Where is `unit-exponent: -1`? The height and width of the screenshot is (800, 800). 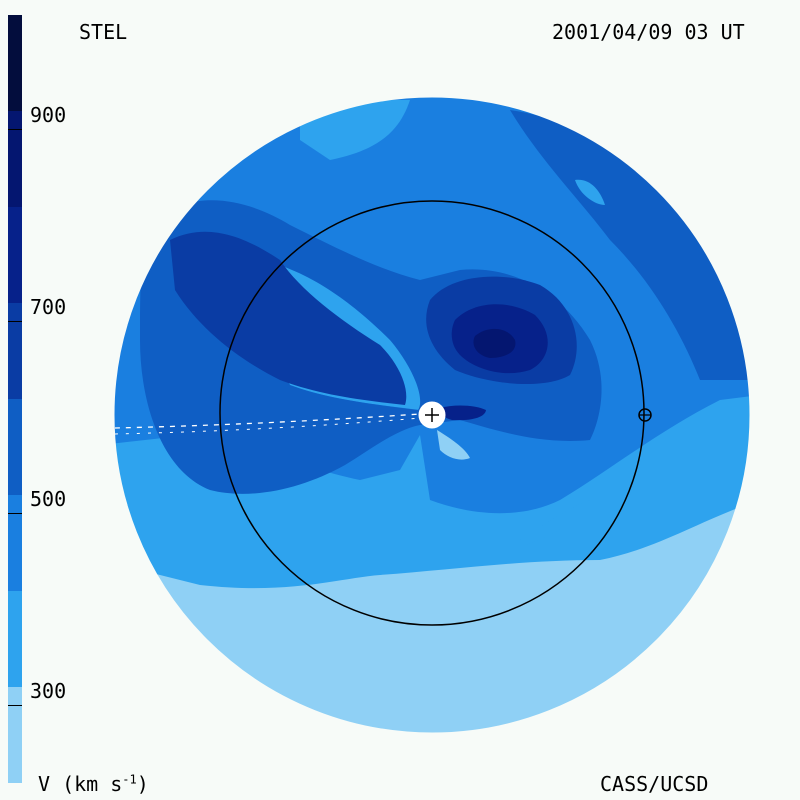 unit-exponent: -1 is located at coordinates (129, 779).